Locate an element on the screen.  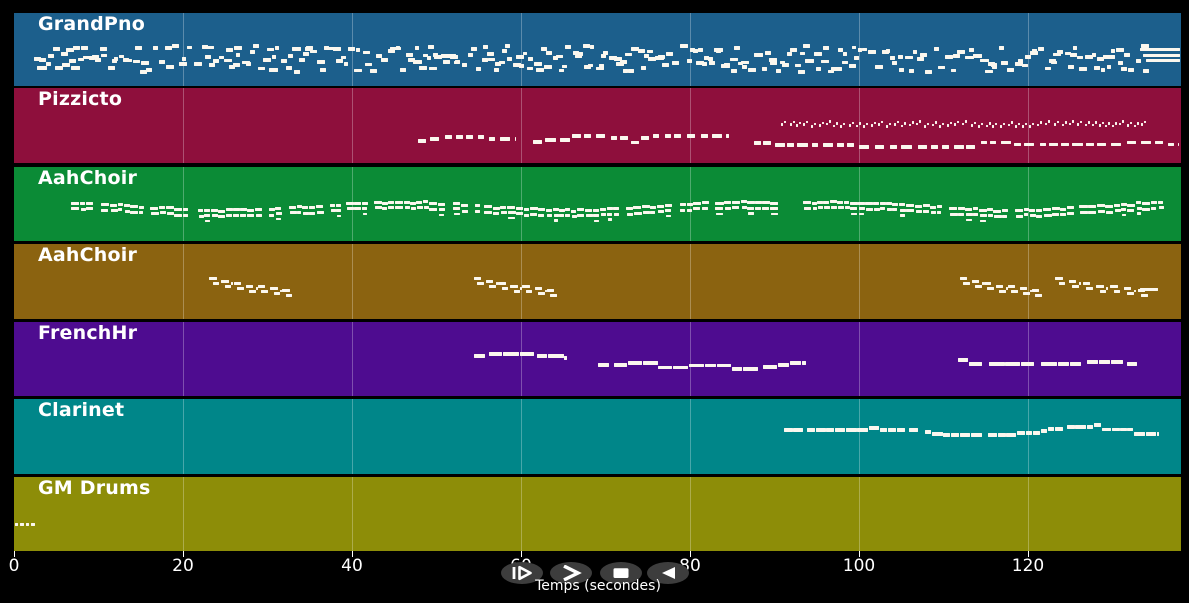
track-row-pizzicto: Pizzicto is located at coordinates (597, 125).